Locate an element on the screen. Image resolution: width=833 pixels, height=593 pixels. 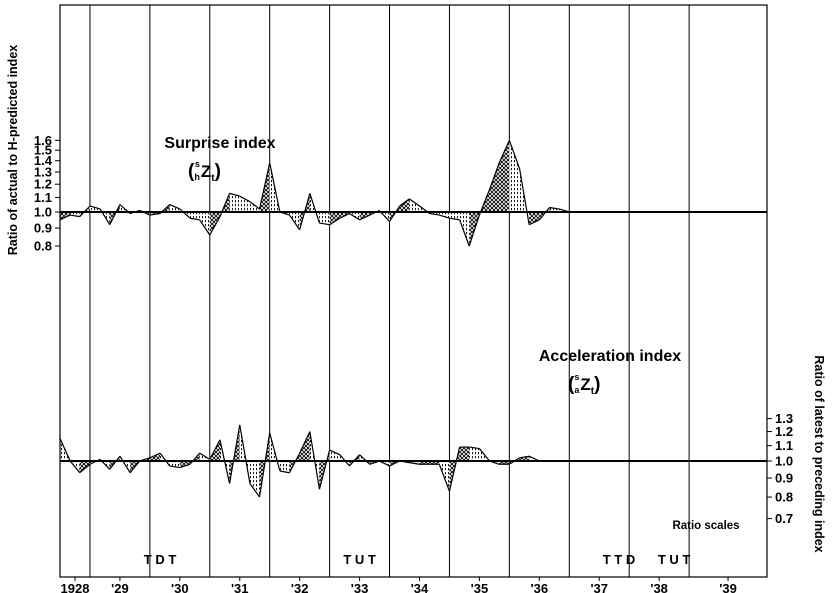
left-axis-label: Ratio of actual to H-predicted index is located at coordinates (13, 150).